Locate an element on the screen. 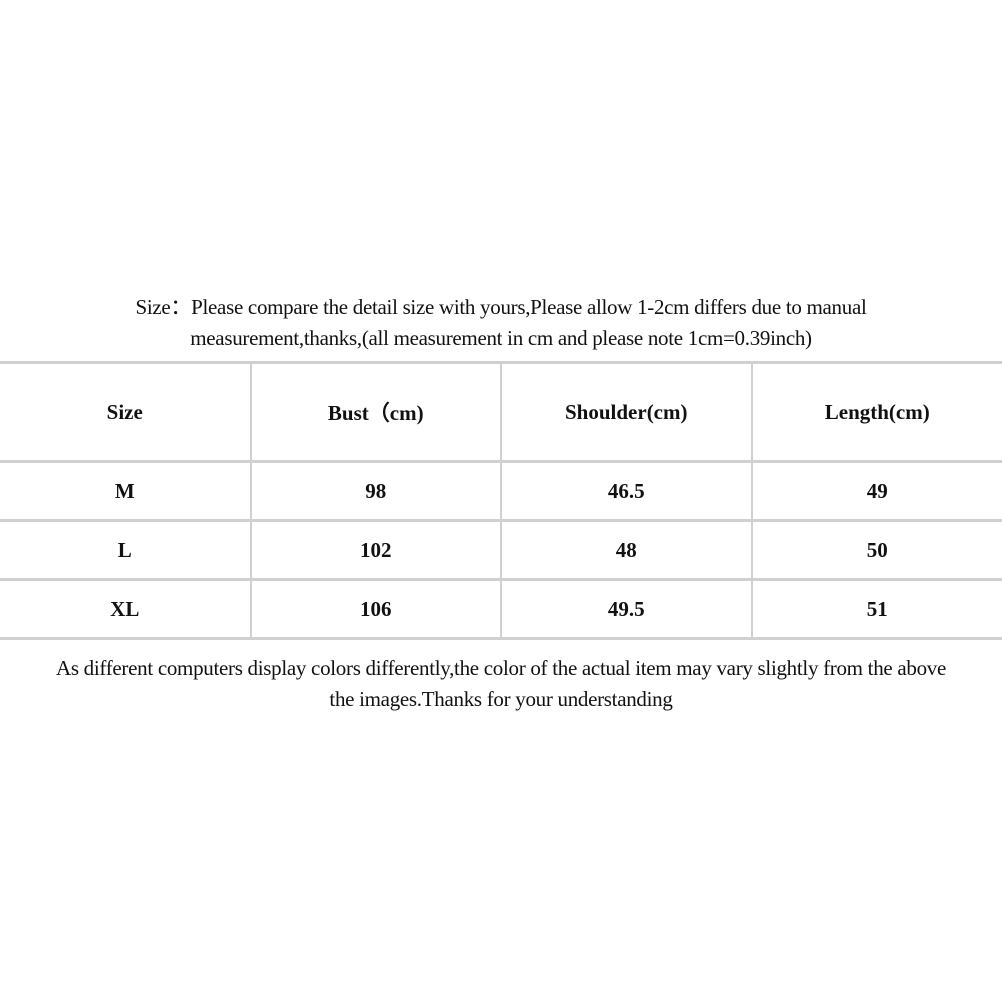 This screenshot has width=1002, height=1002. header-length: Length(cm) is located at coordinates (876, 412).